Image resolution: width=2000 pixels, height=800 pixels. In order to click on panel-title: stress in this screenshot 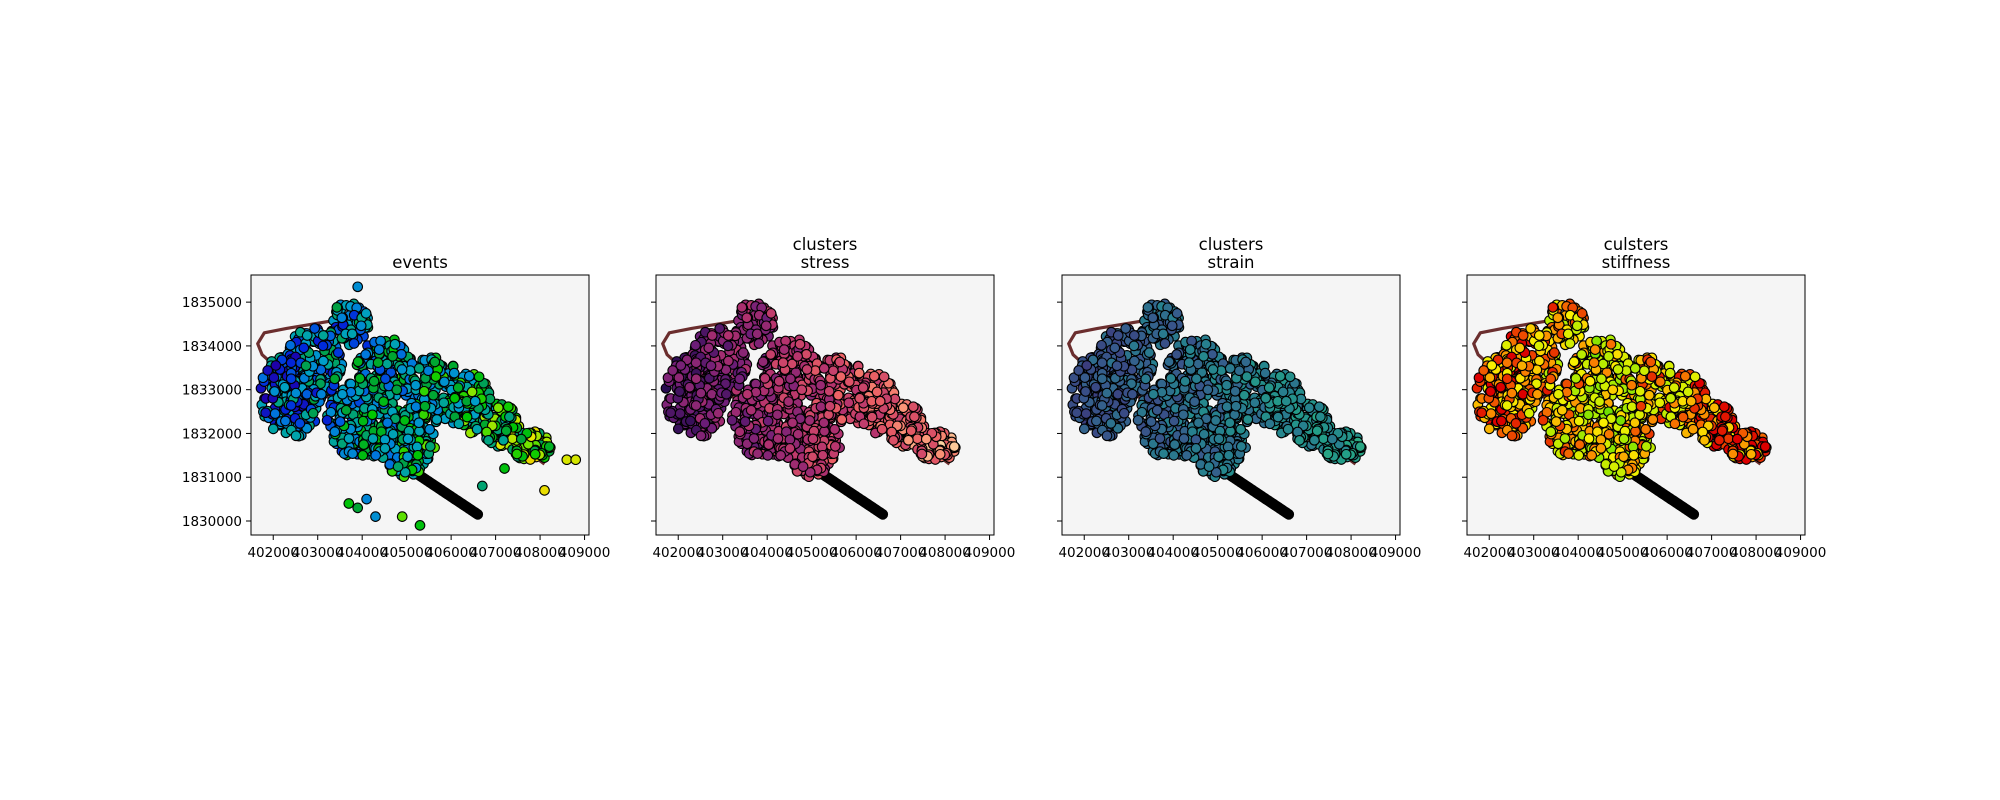, I will do `click(825, 262)`.